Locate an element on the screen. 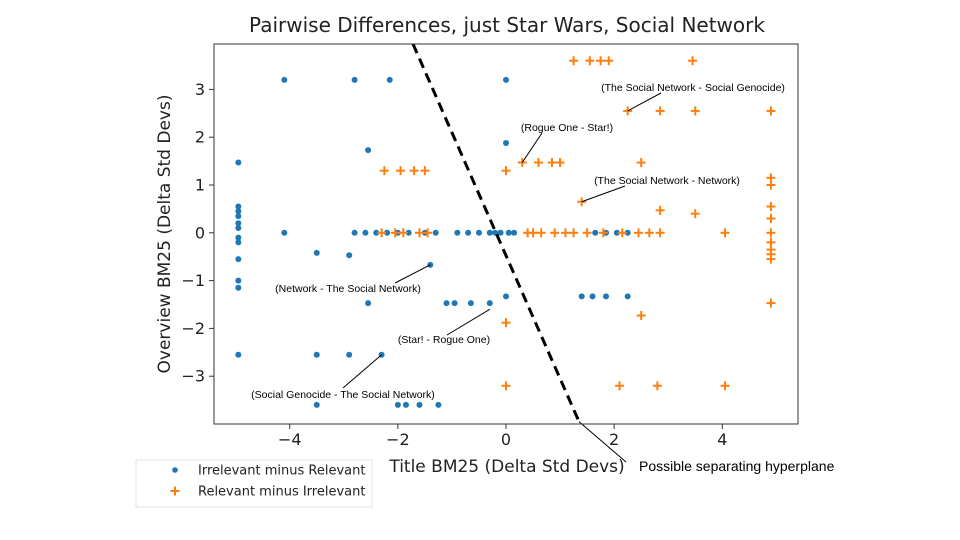 This screenshot has width=960, height=540. annotation-label: (Star! - Rogue One) is located at coordinates (444, 340).